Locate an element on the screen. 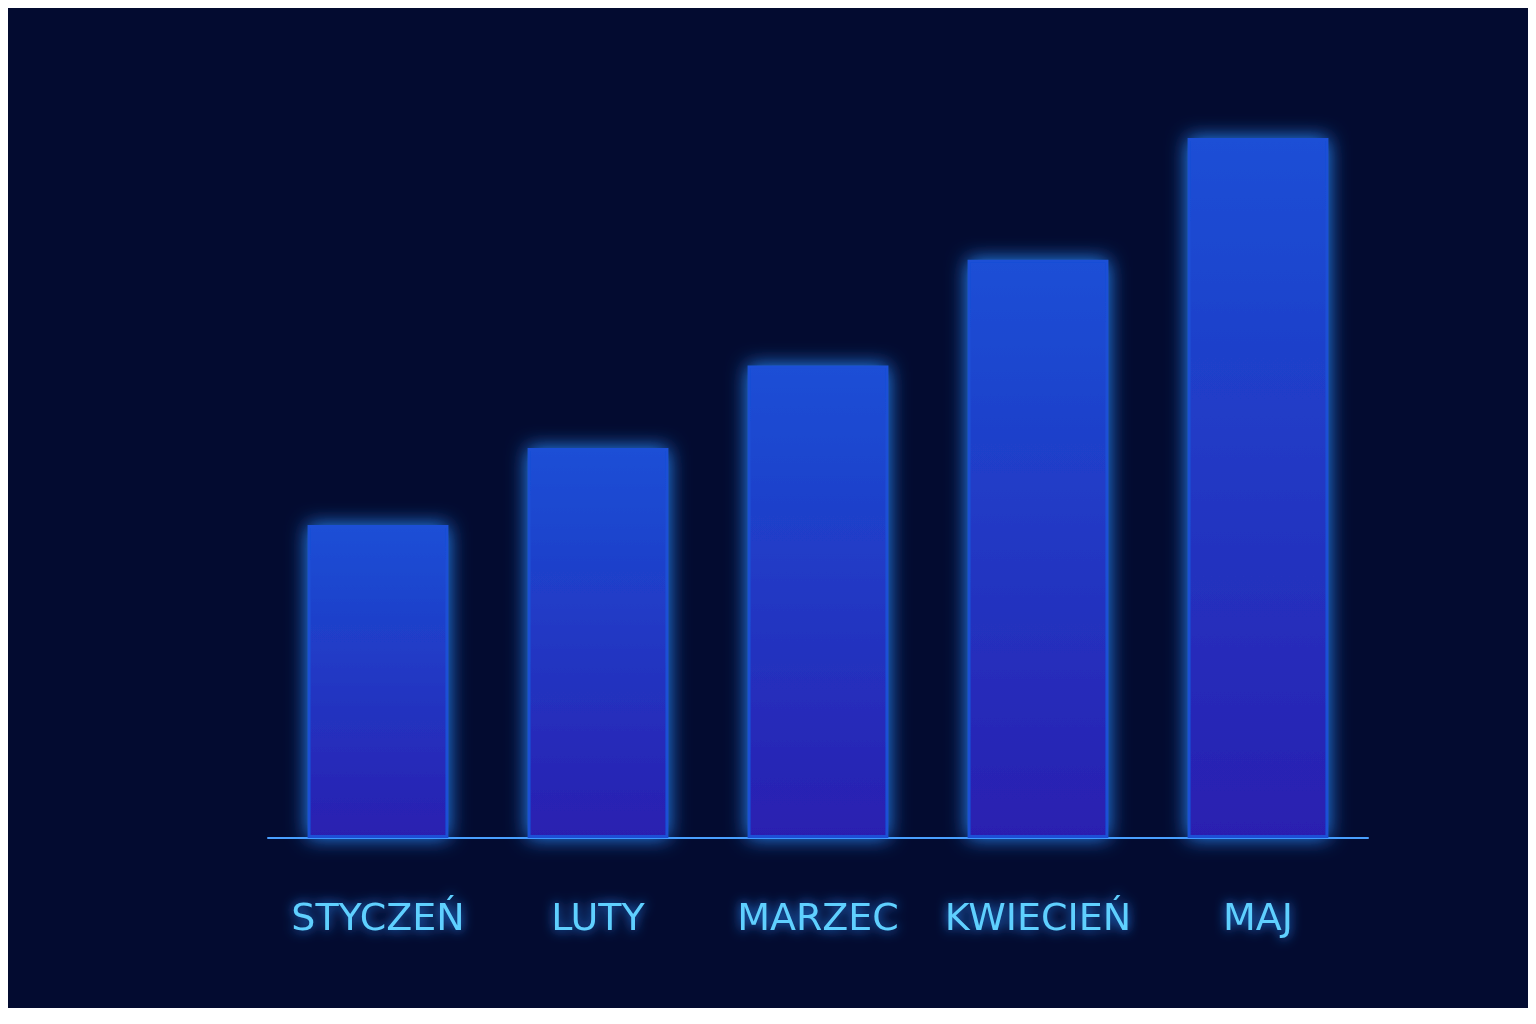 The width and height of the screenshot is (1536, 1024). x-tick-label: KWIECIEŃ is located at coordinates (1038, 917).